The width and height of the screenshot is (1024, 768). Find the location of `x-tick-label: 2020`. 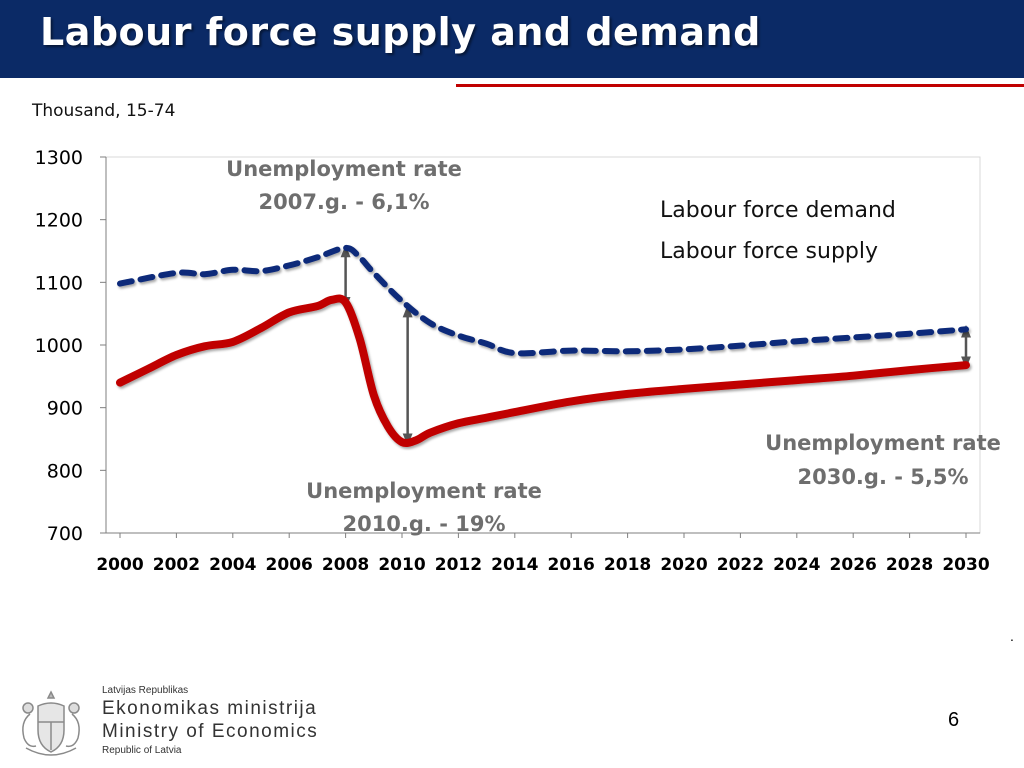

x-tick-label: 2020 is located at coordinates (683, 565).